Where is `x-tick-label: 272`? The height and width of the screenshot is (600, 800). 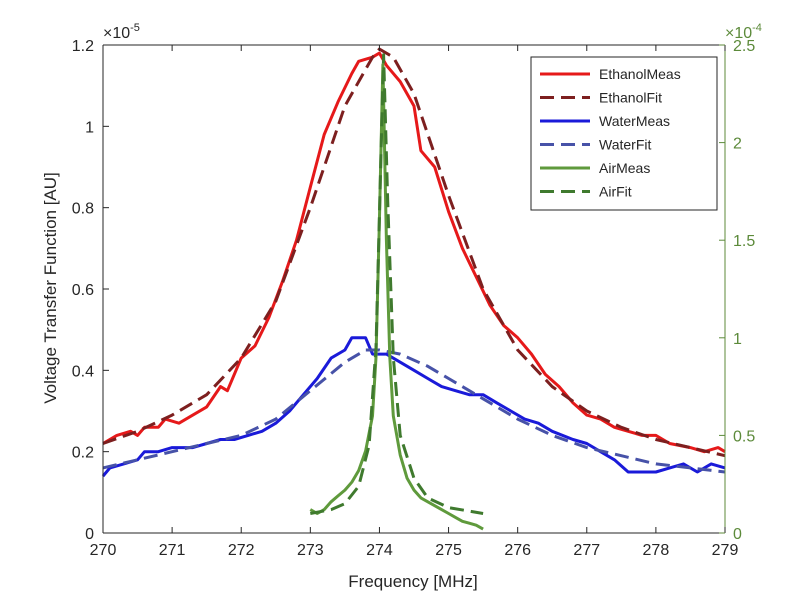
x-tick-label: 272 is located at coordinates (241, 550).